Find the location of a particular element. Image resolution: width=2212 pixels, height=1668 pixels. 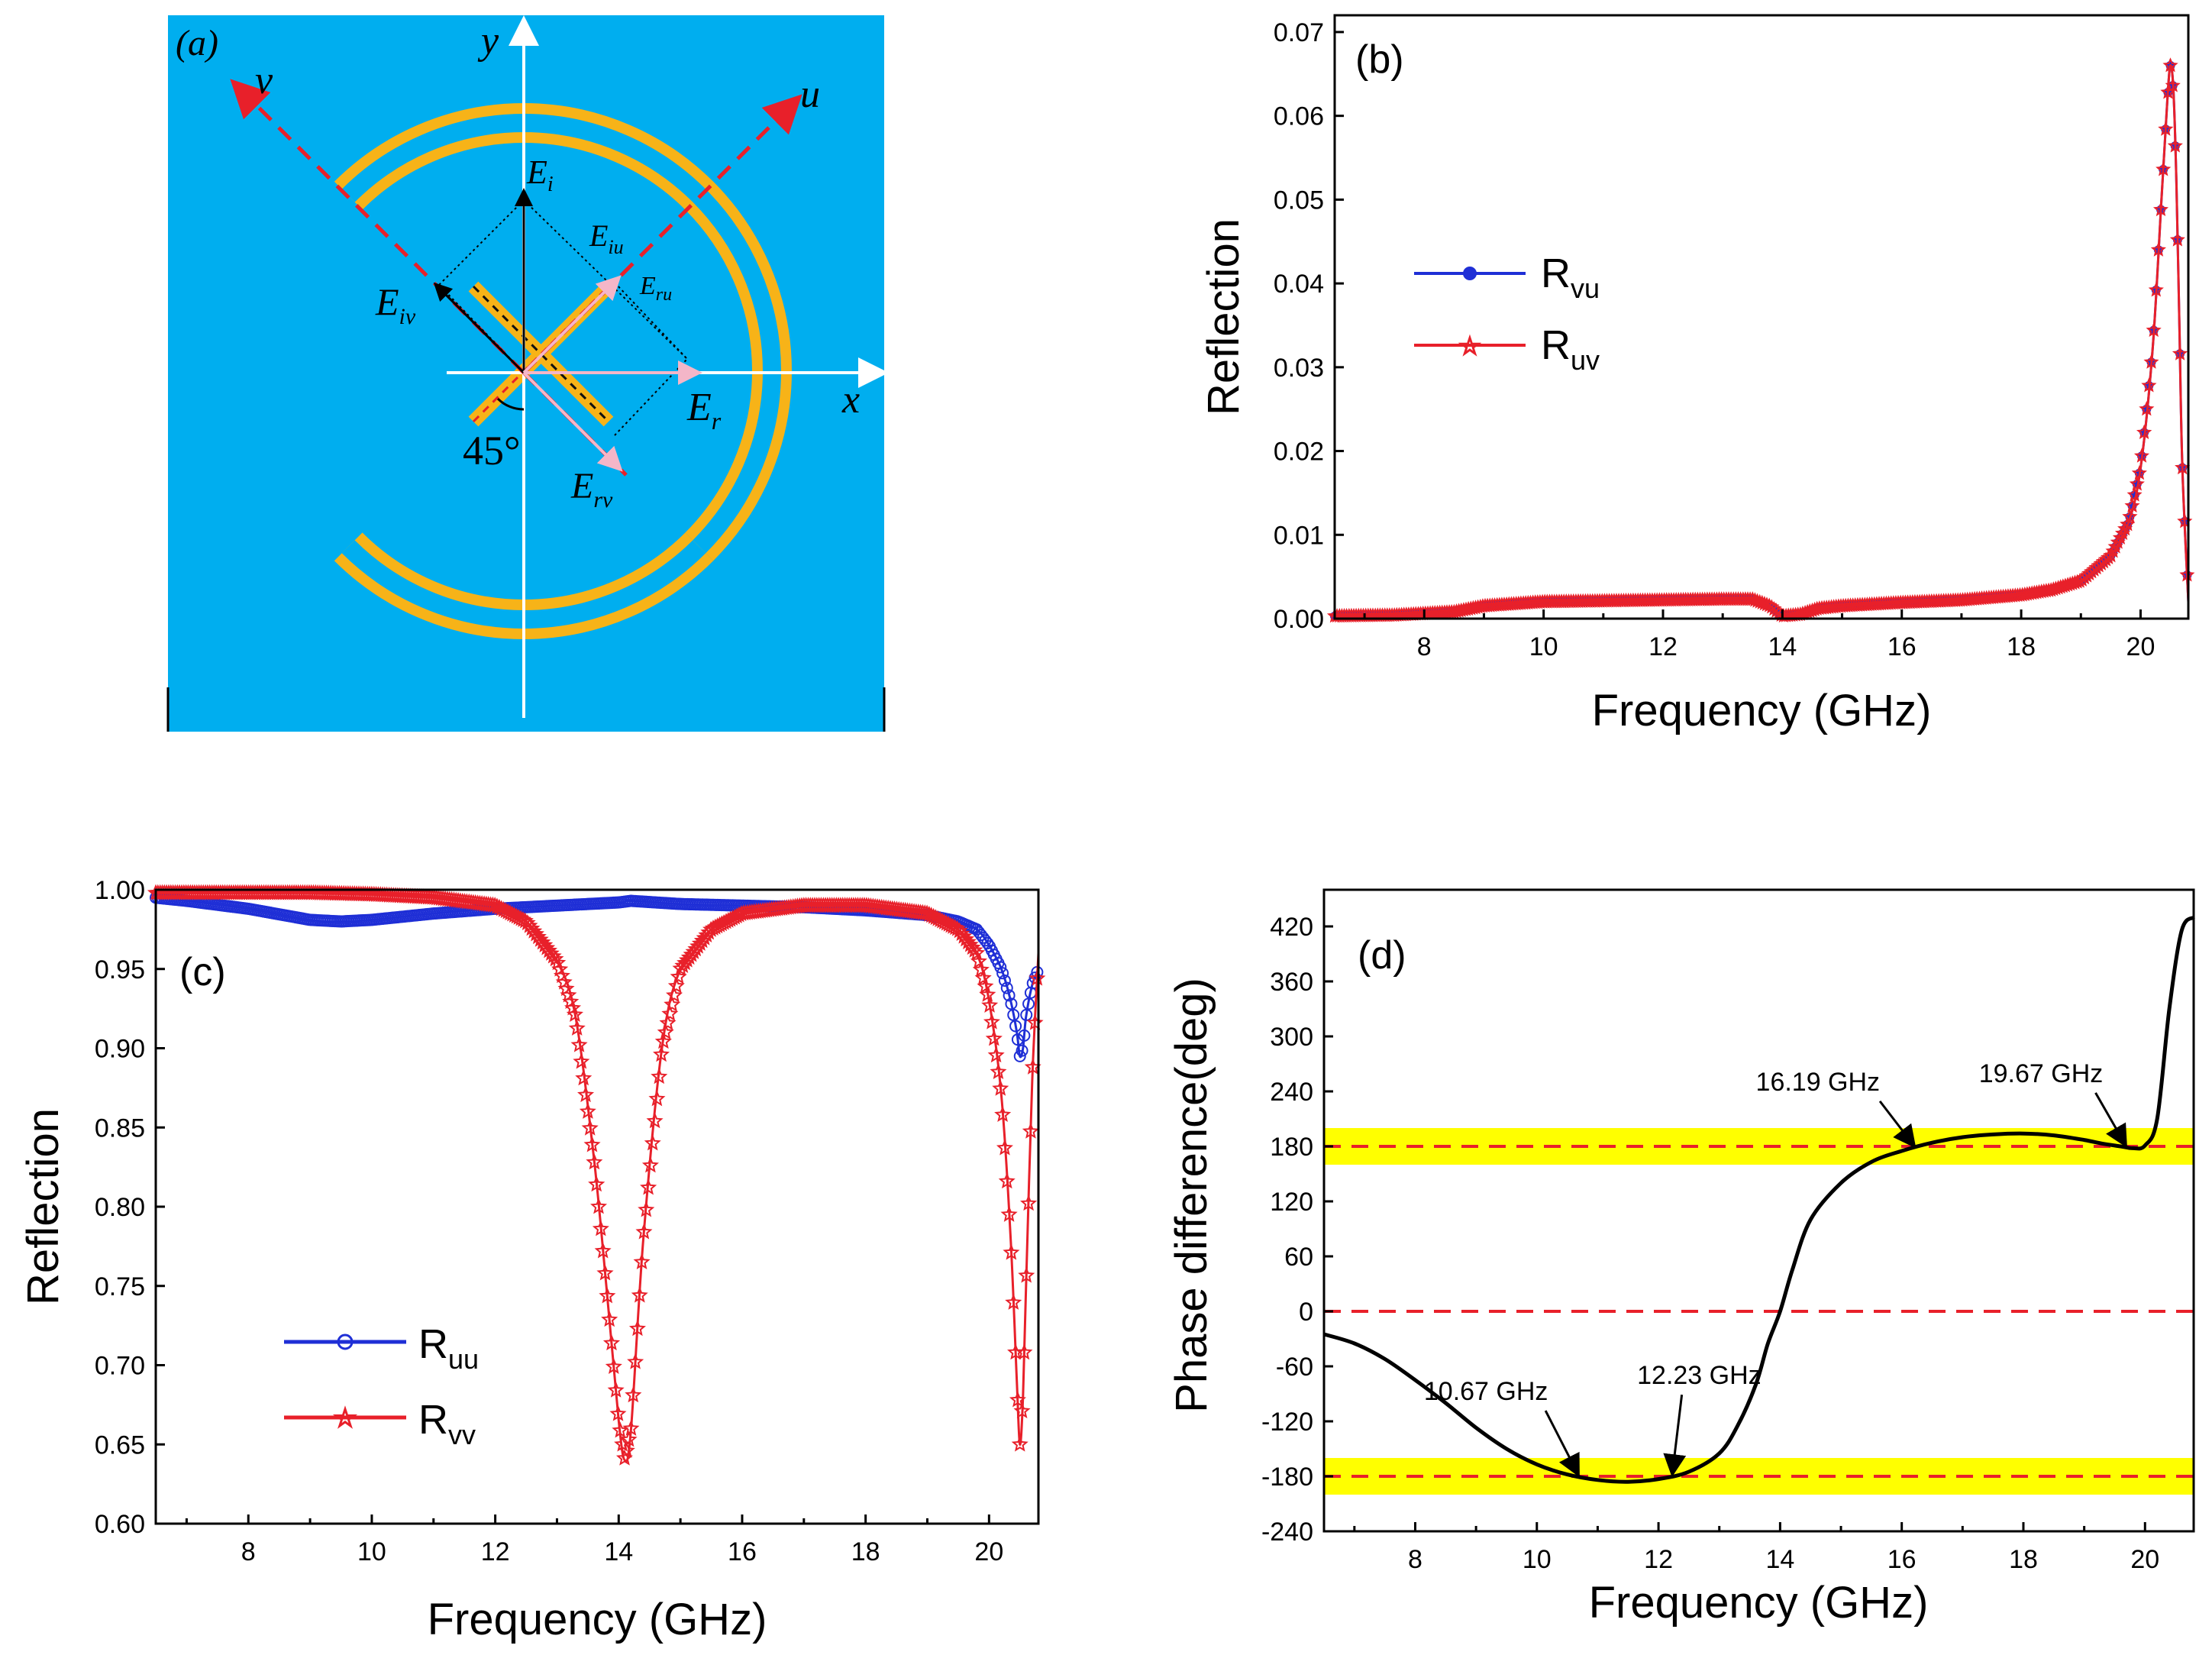

annotation-label: 10.67 GHz is located at coordinates (1486, 1391).